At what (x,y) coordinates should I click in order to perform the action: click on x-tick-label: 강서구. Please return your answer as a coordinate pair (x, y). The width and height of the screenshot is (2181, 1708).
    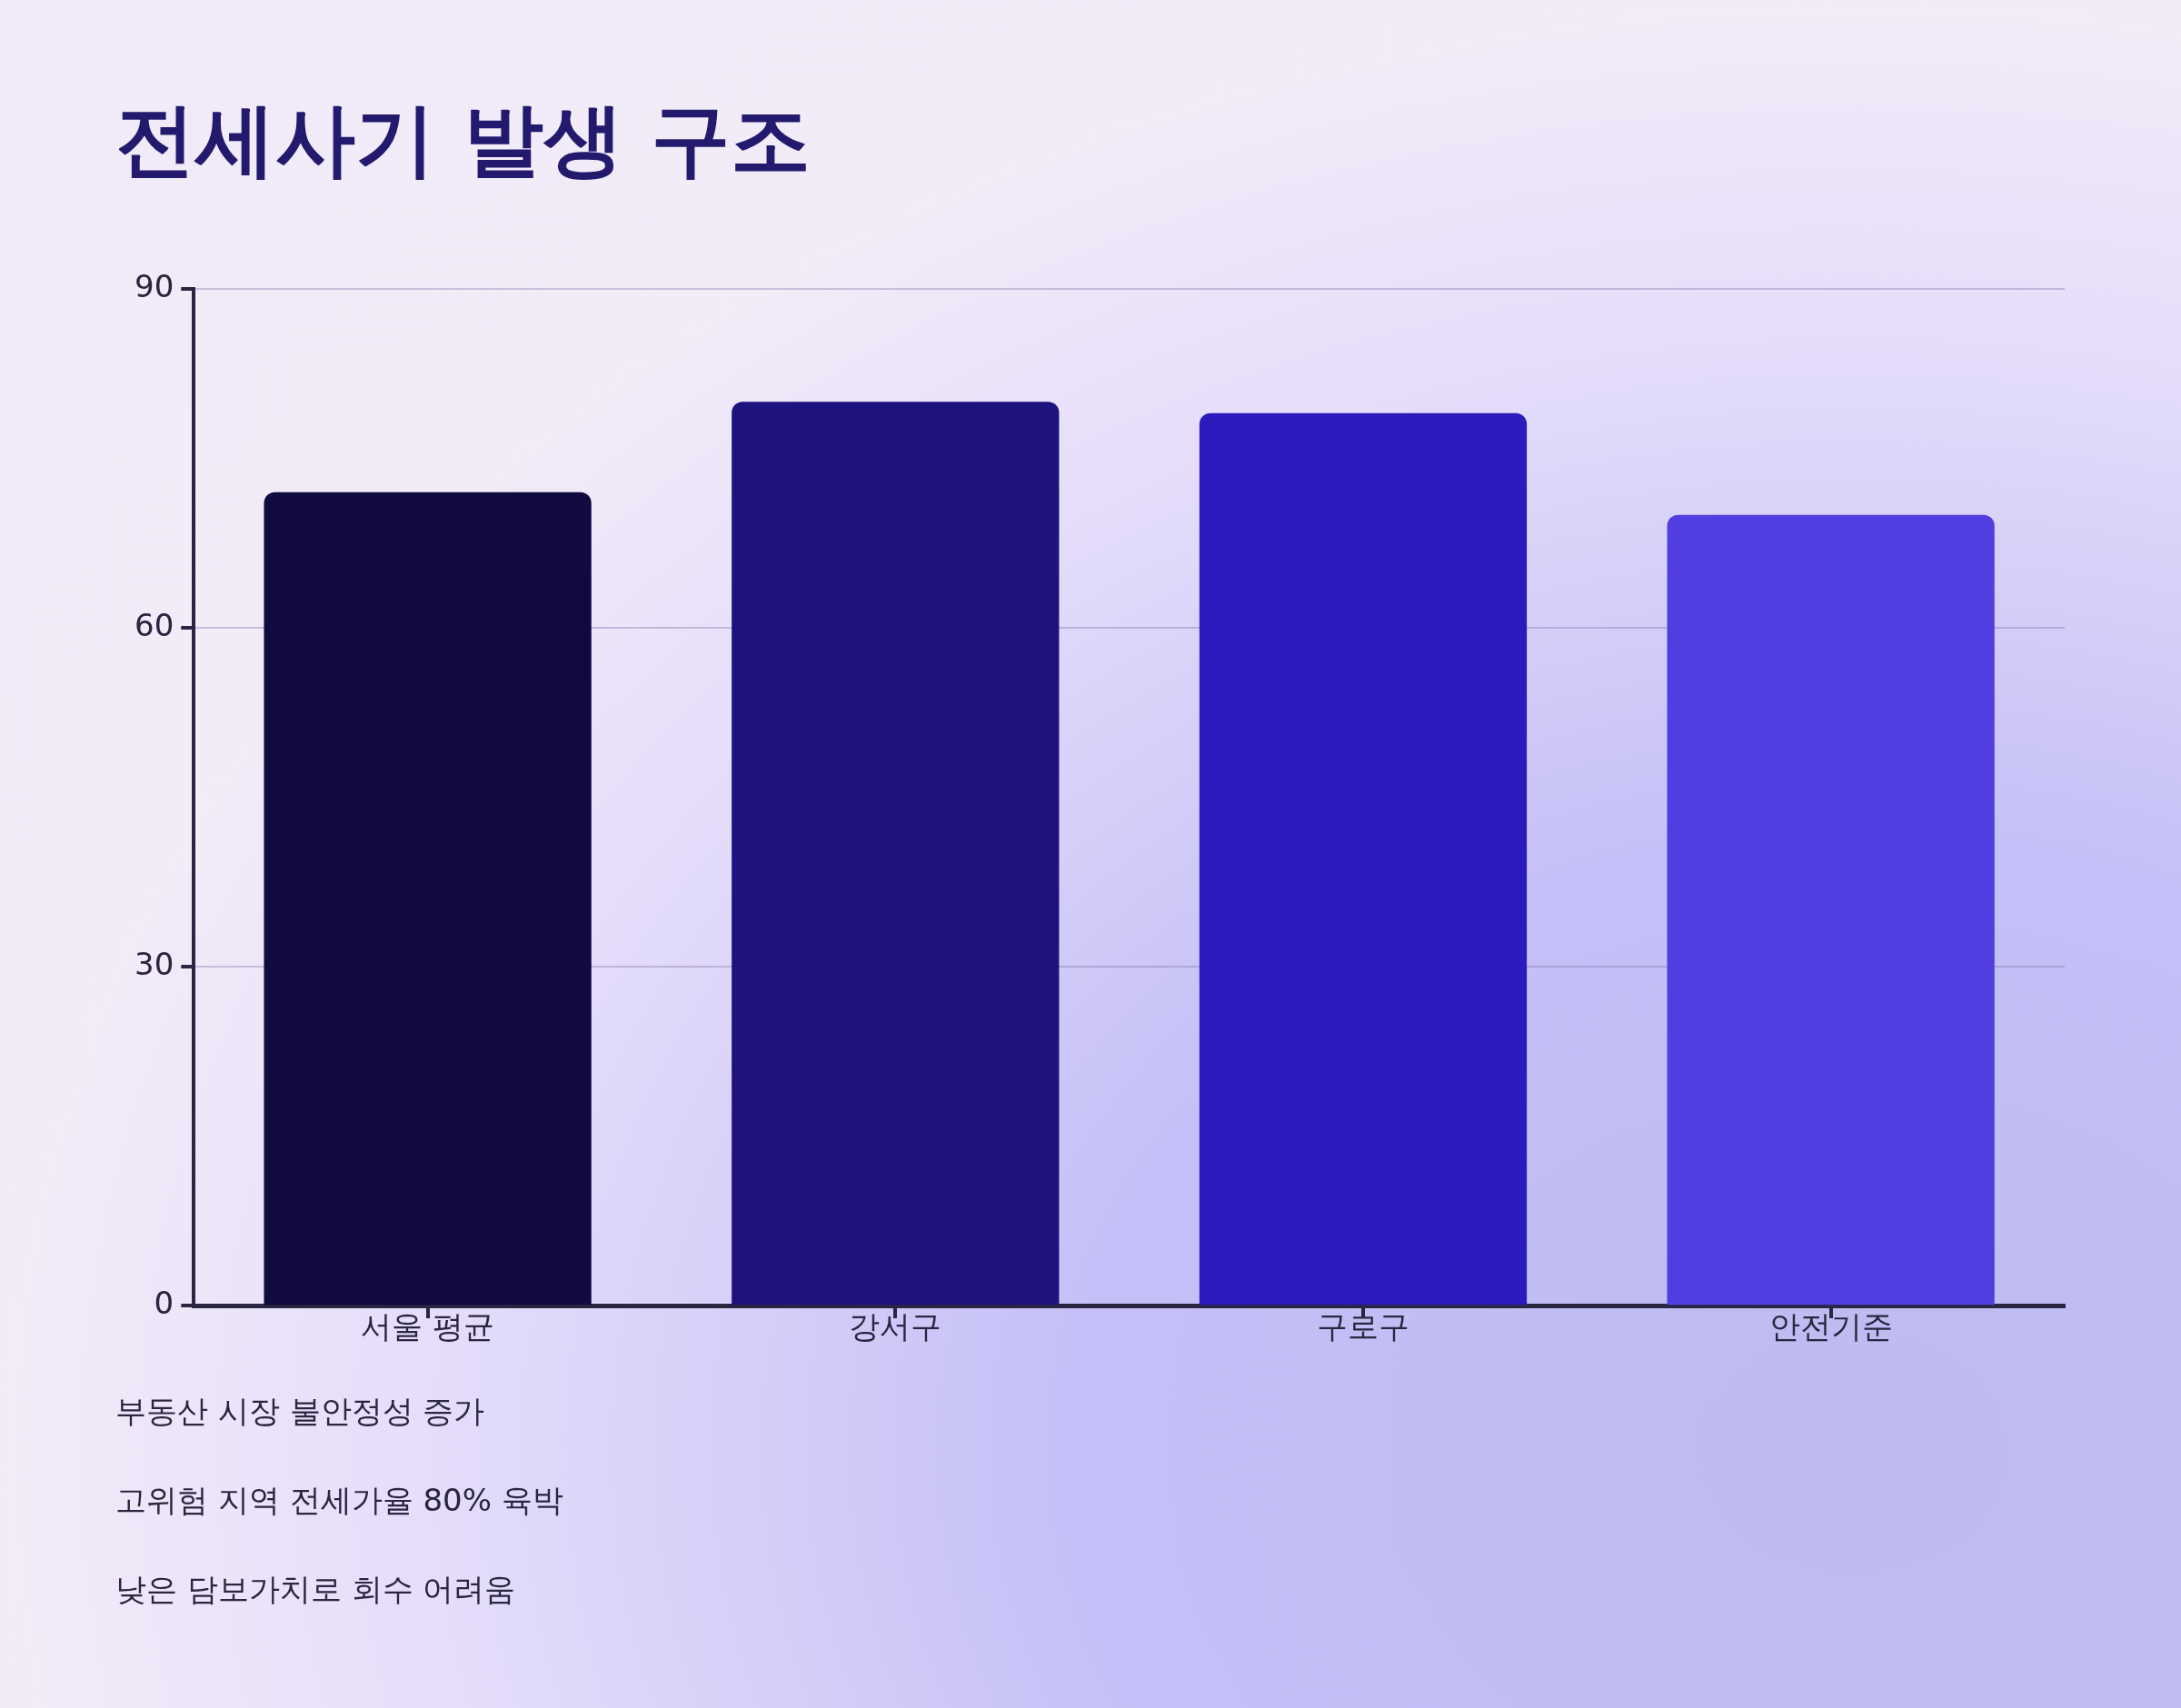
    Looking at the image, I should click on (895, 1327).